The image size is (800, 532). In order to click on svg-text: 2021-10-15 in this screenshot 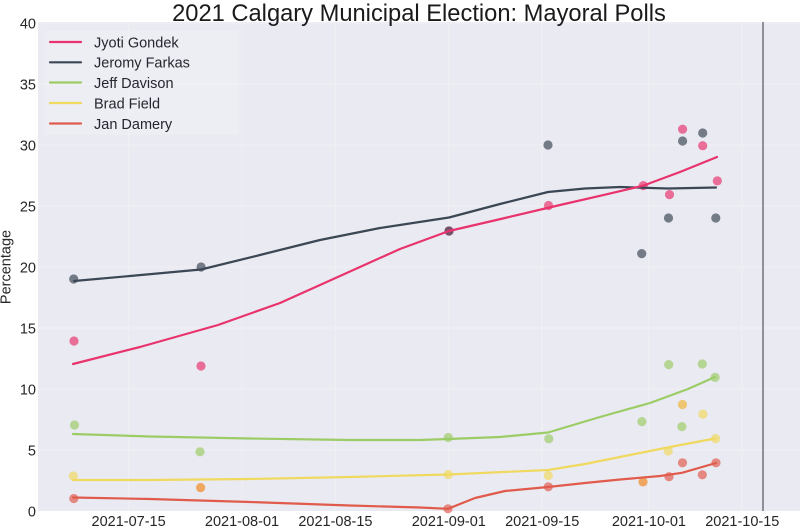, I will do `click(742, 522)`.